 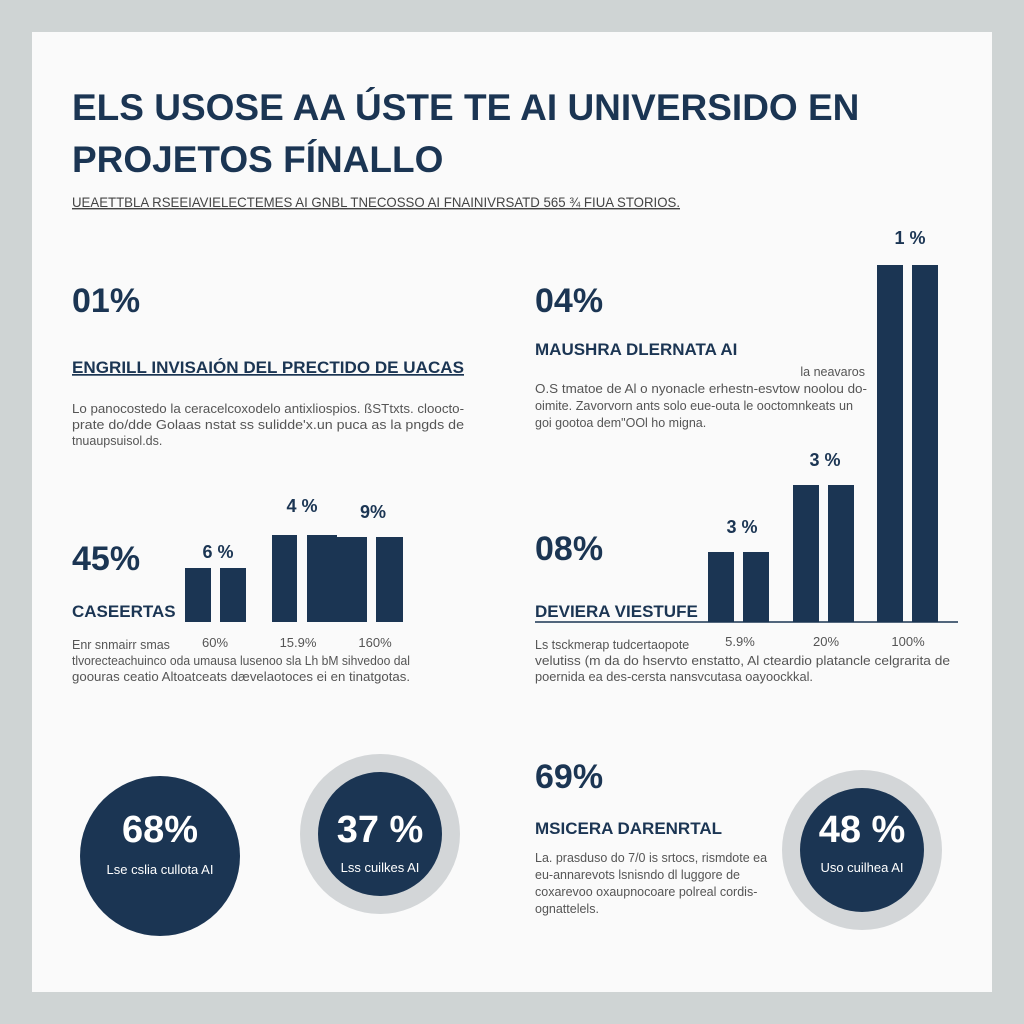 What do you see at coordinates (620, 423) in the screenshot?
I see `paragraph: goi gootoa dem"OOl ho migna.` at bounding box center [620, 423].